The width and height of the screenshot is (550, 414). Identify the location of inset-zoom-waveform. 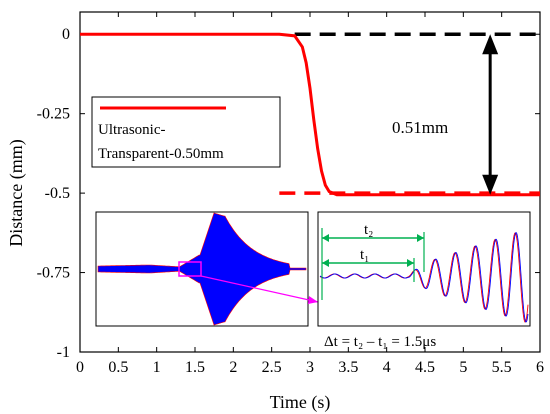
(424, 277).